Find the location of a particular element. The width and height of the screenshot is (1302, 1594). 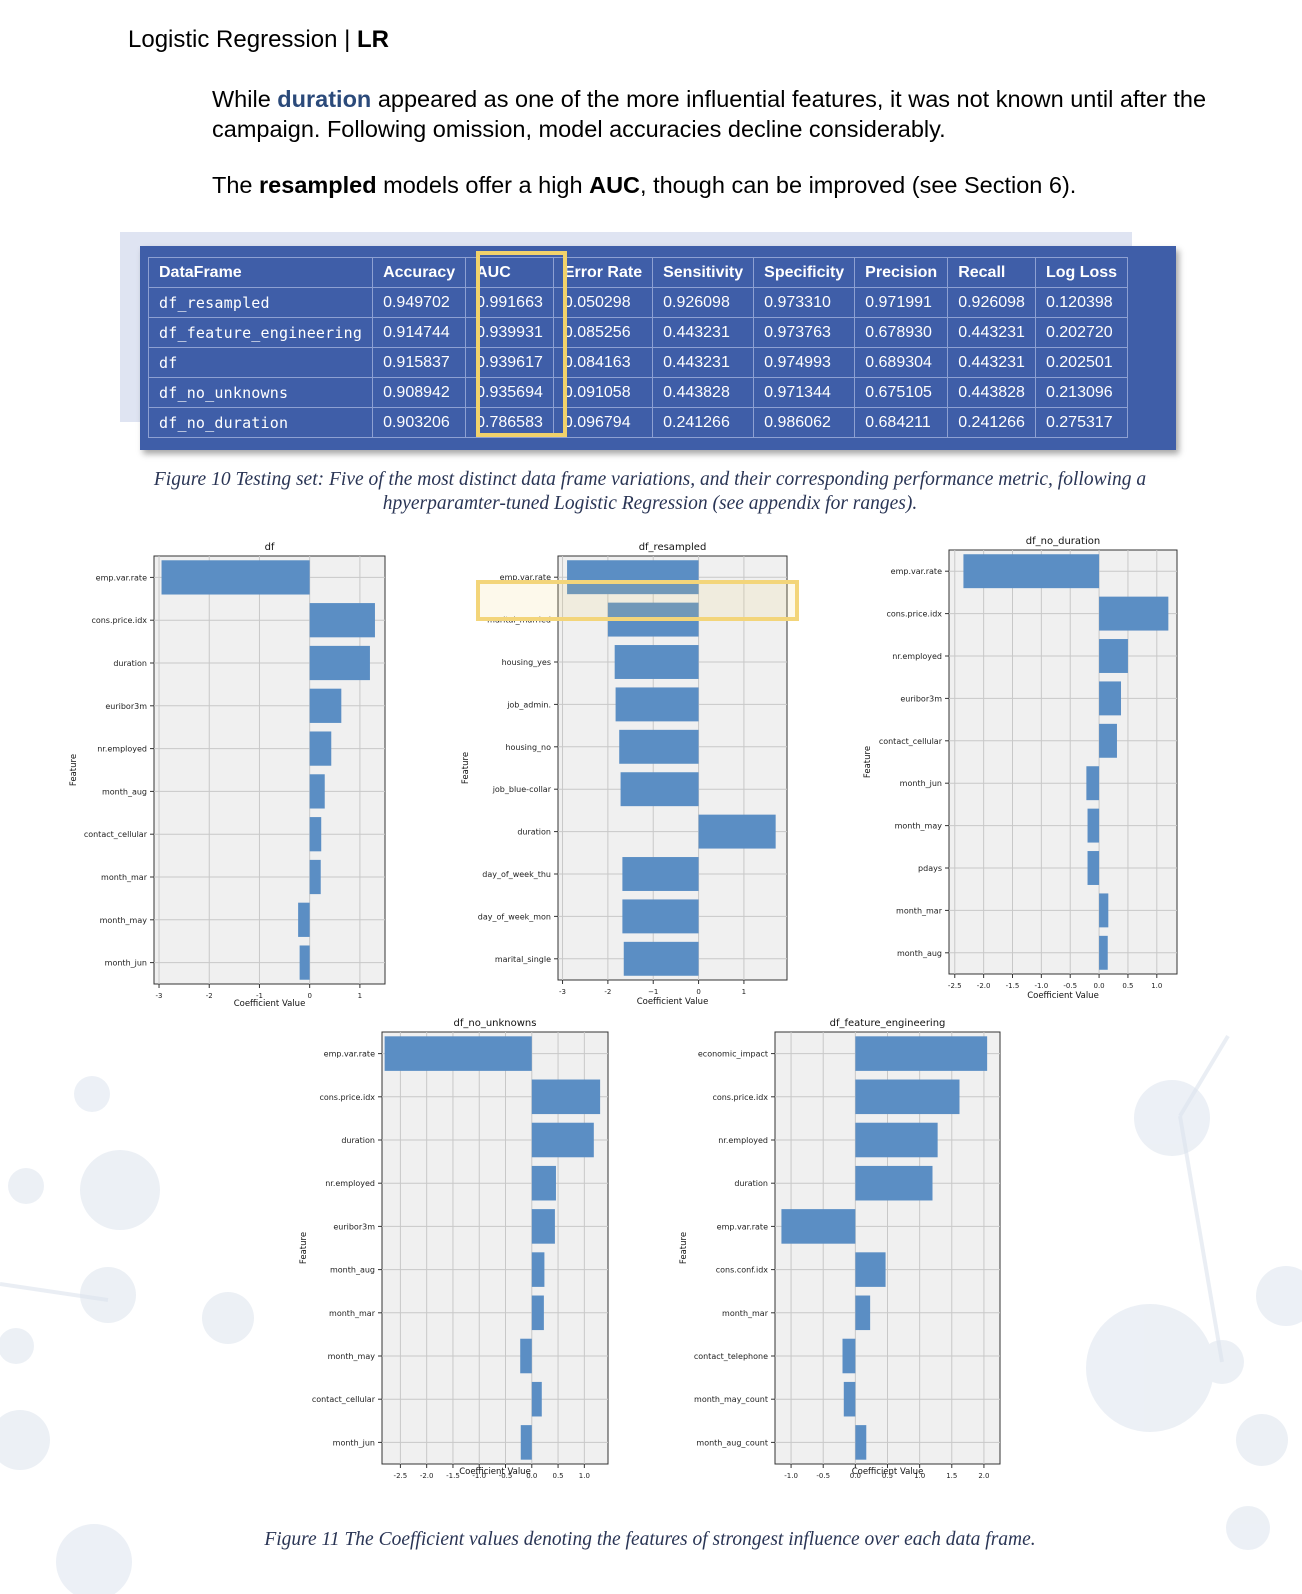

column-header-specificity: Specificity is located at coordinates (804, 272).